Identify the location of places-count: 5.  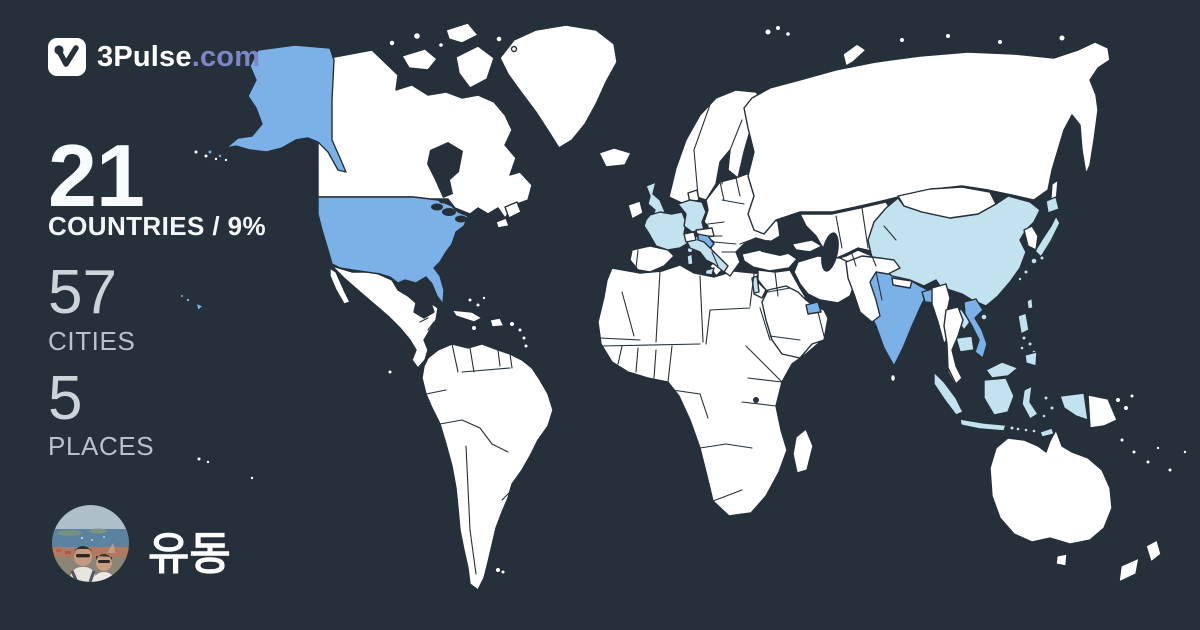
(65, 398).